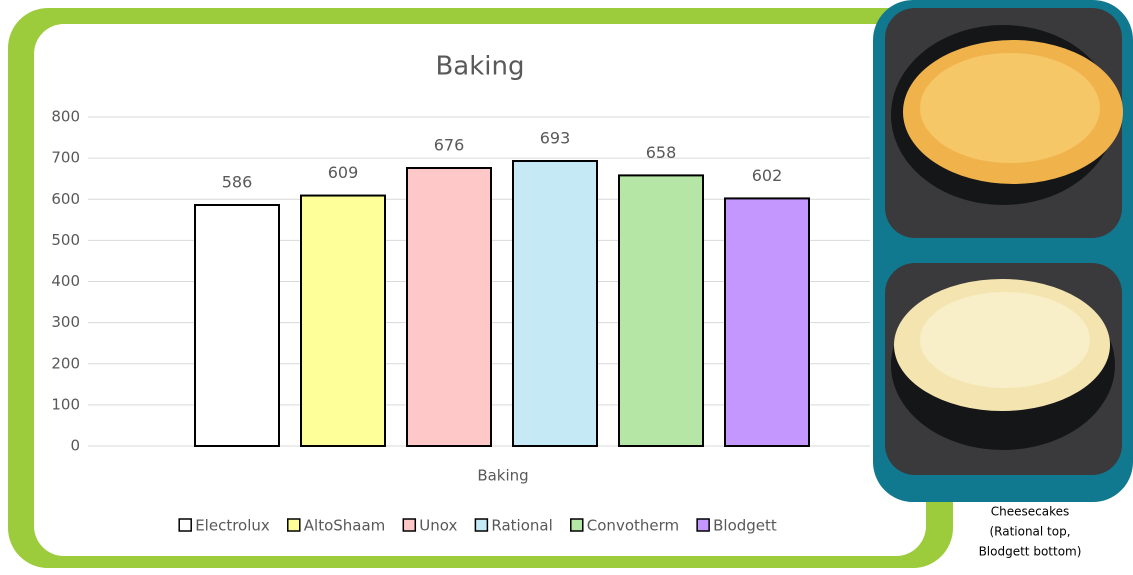  What do you see at coordinates (438, 526) in the screenshot?
I see `legend-label: Unox` at bounding box center [438, 526].